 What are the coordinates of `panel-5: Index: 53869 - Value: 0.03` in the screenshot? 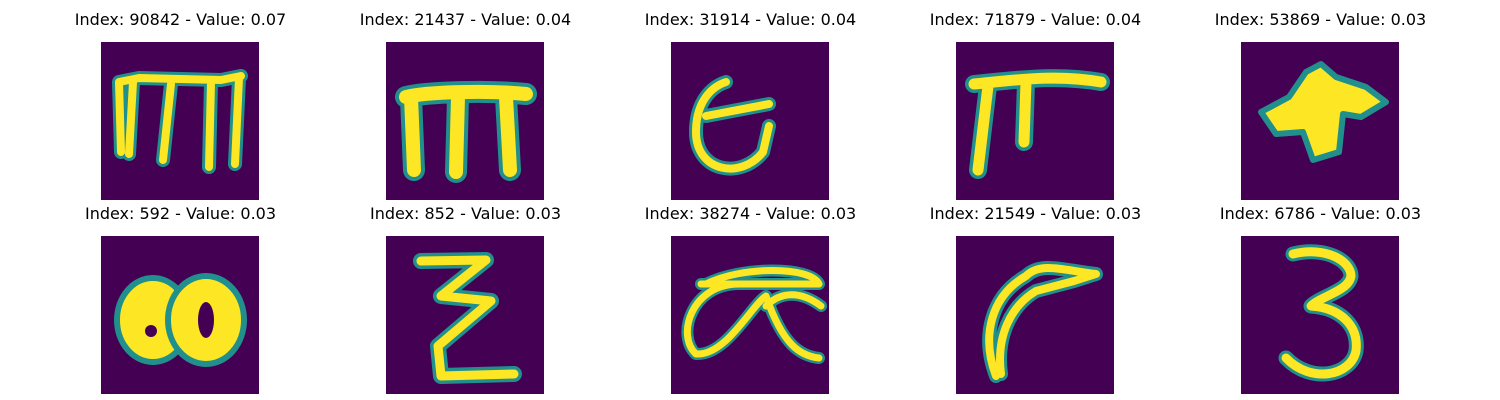 It's located at (1320, 104).